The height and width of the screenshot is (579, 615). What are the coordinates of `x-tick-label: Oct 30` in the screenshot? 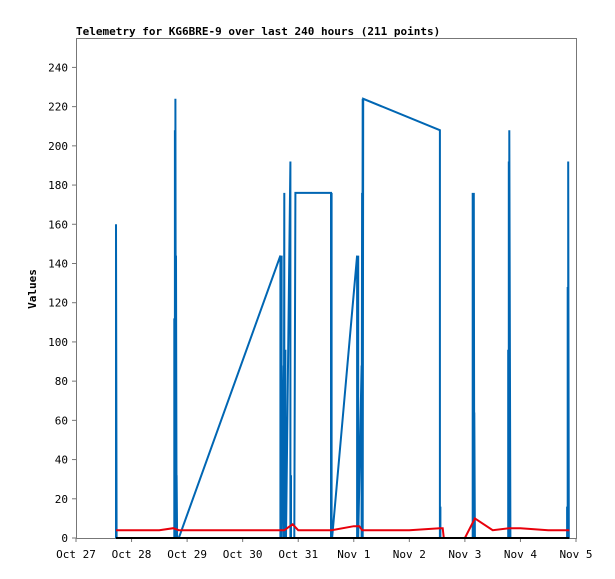 It's located at (243, 554).